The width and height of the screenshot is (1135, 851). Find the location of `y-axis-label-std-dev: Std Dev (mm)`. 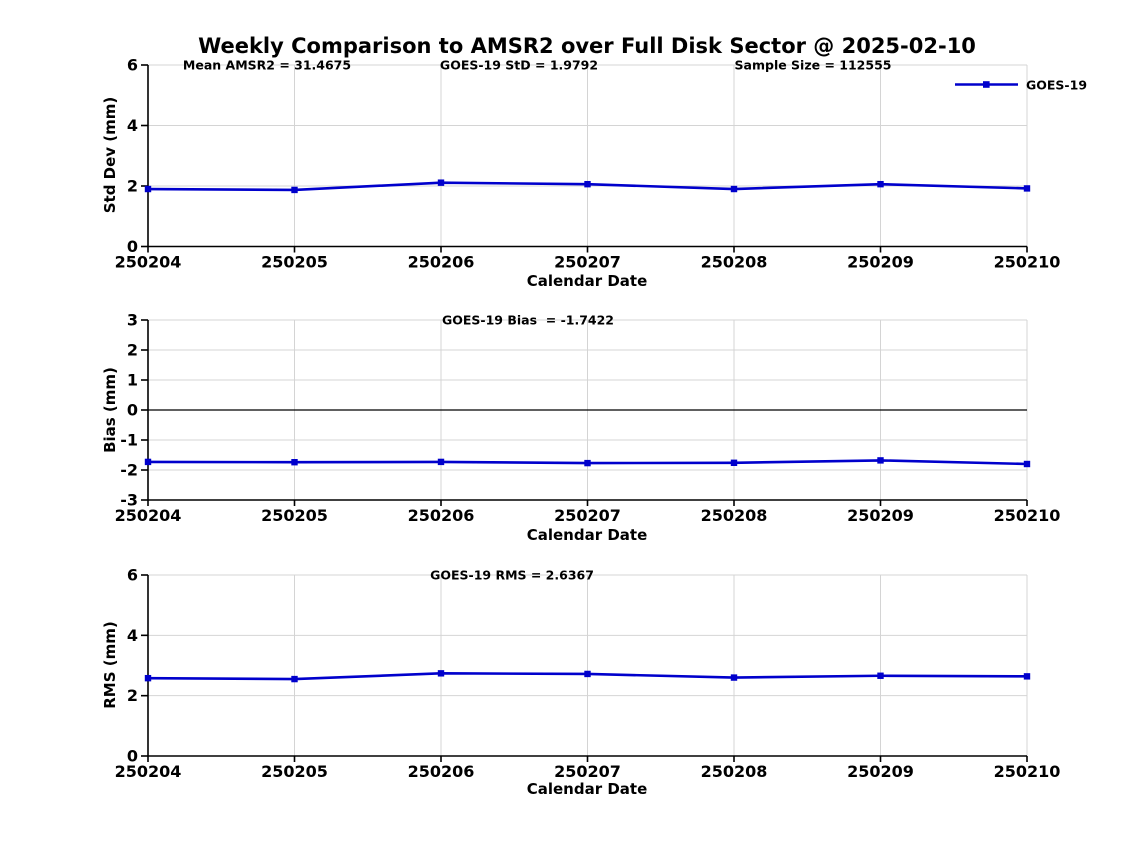

y-axis-label-std-dev: Std Dev (mm) is located at coordinates (110, 155).